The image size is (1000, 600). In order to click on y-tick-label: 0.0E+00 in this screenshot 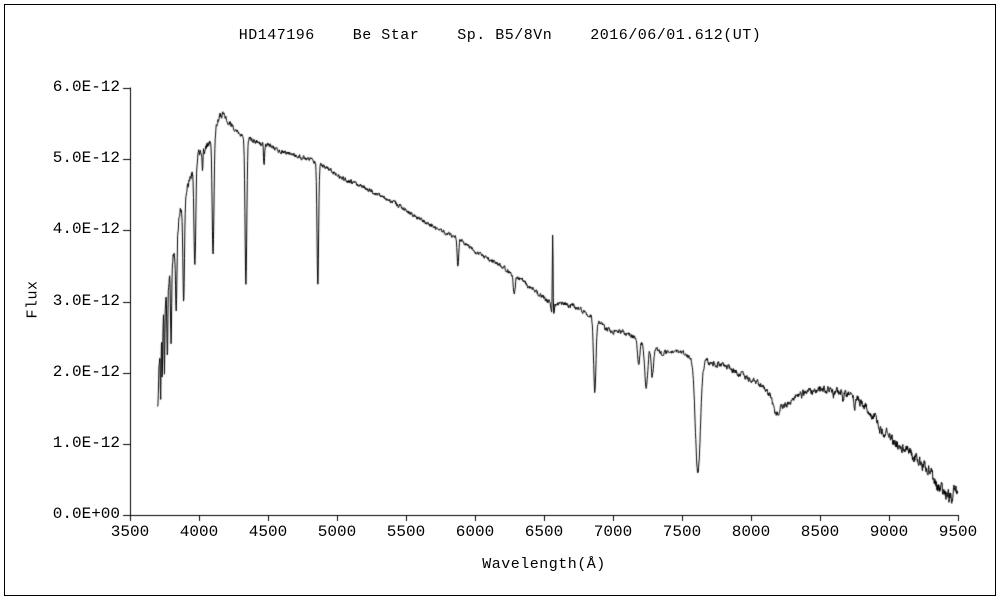, I will do `click(86, 514)`.